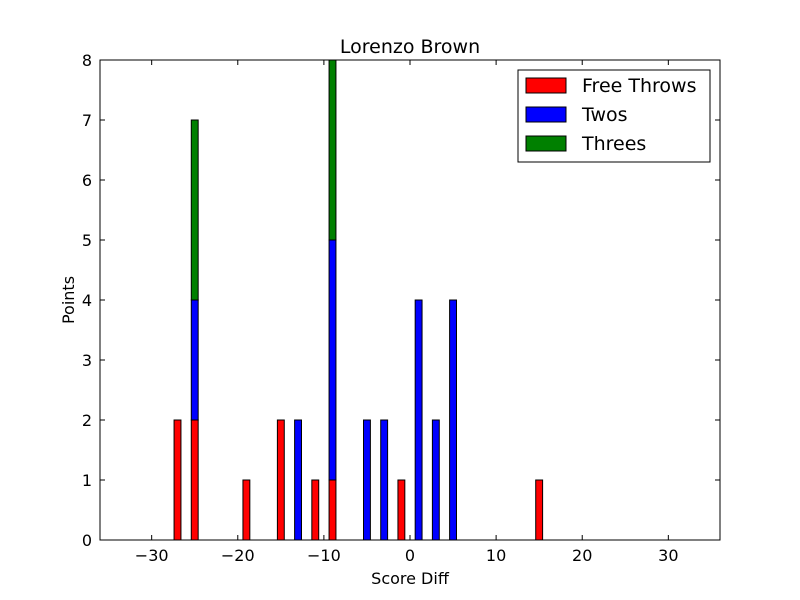  Describe the element at coordinates (87, 180) in the screenshot. I see `y-tick-label: 6` at that location.